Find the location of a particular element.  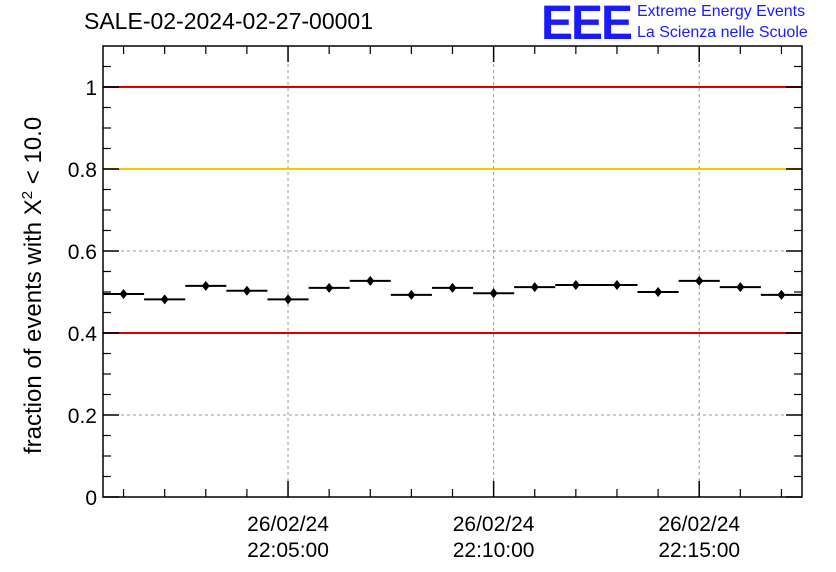

y-tick-label: 0 is located at coordinates (91, 498).